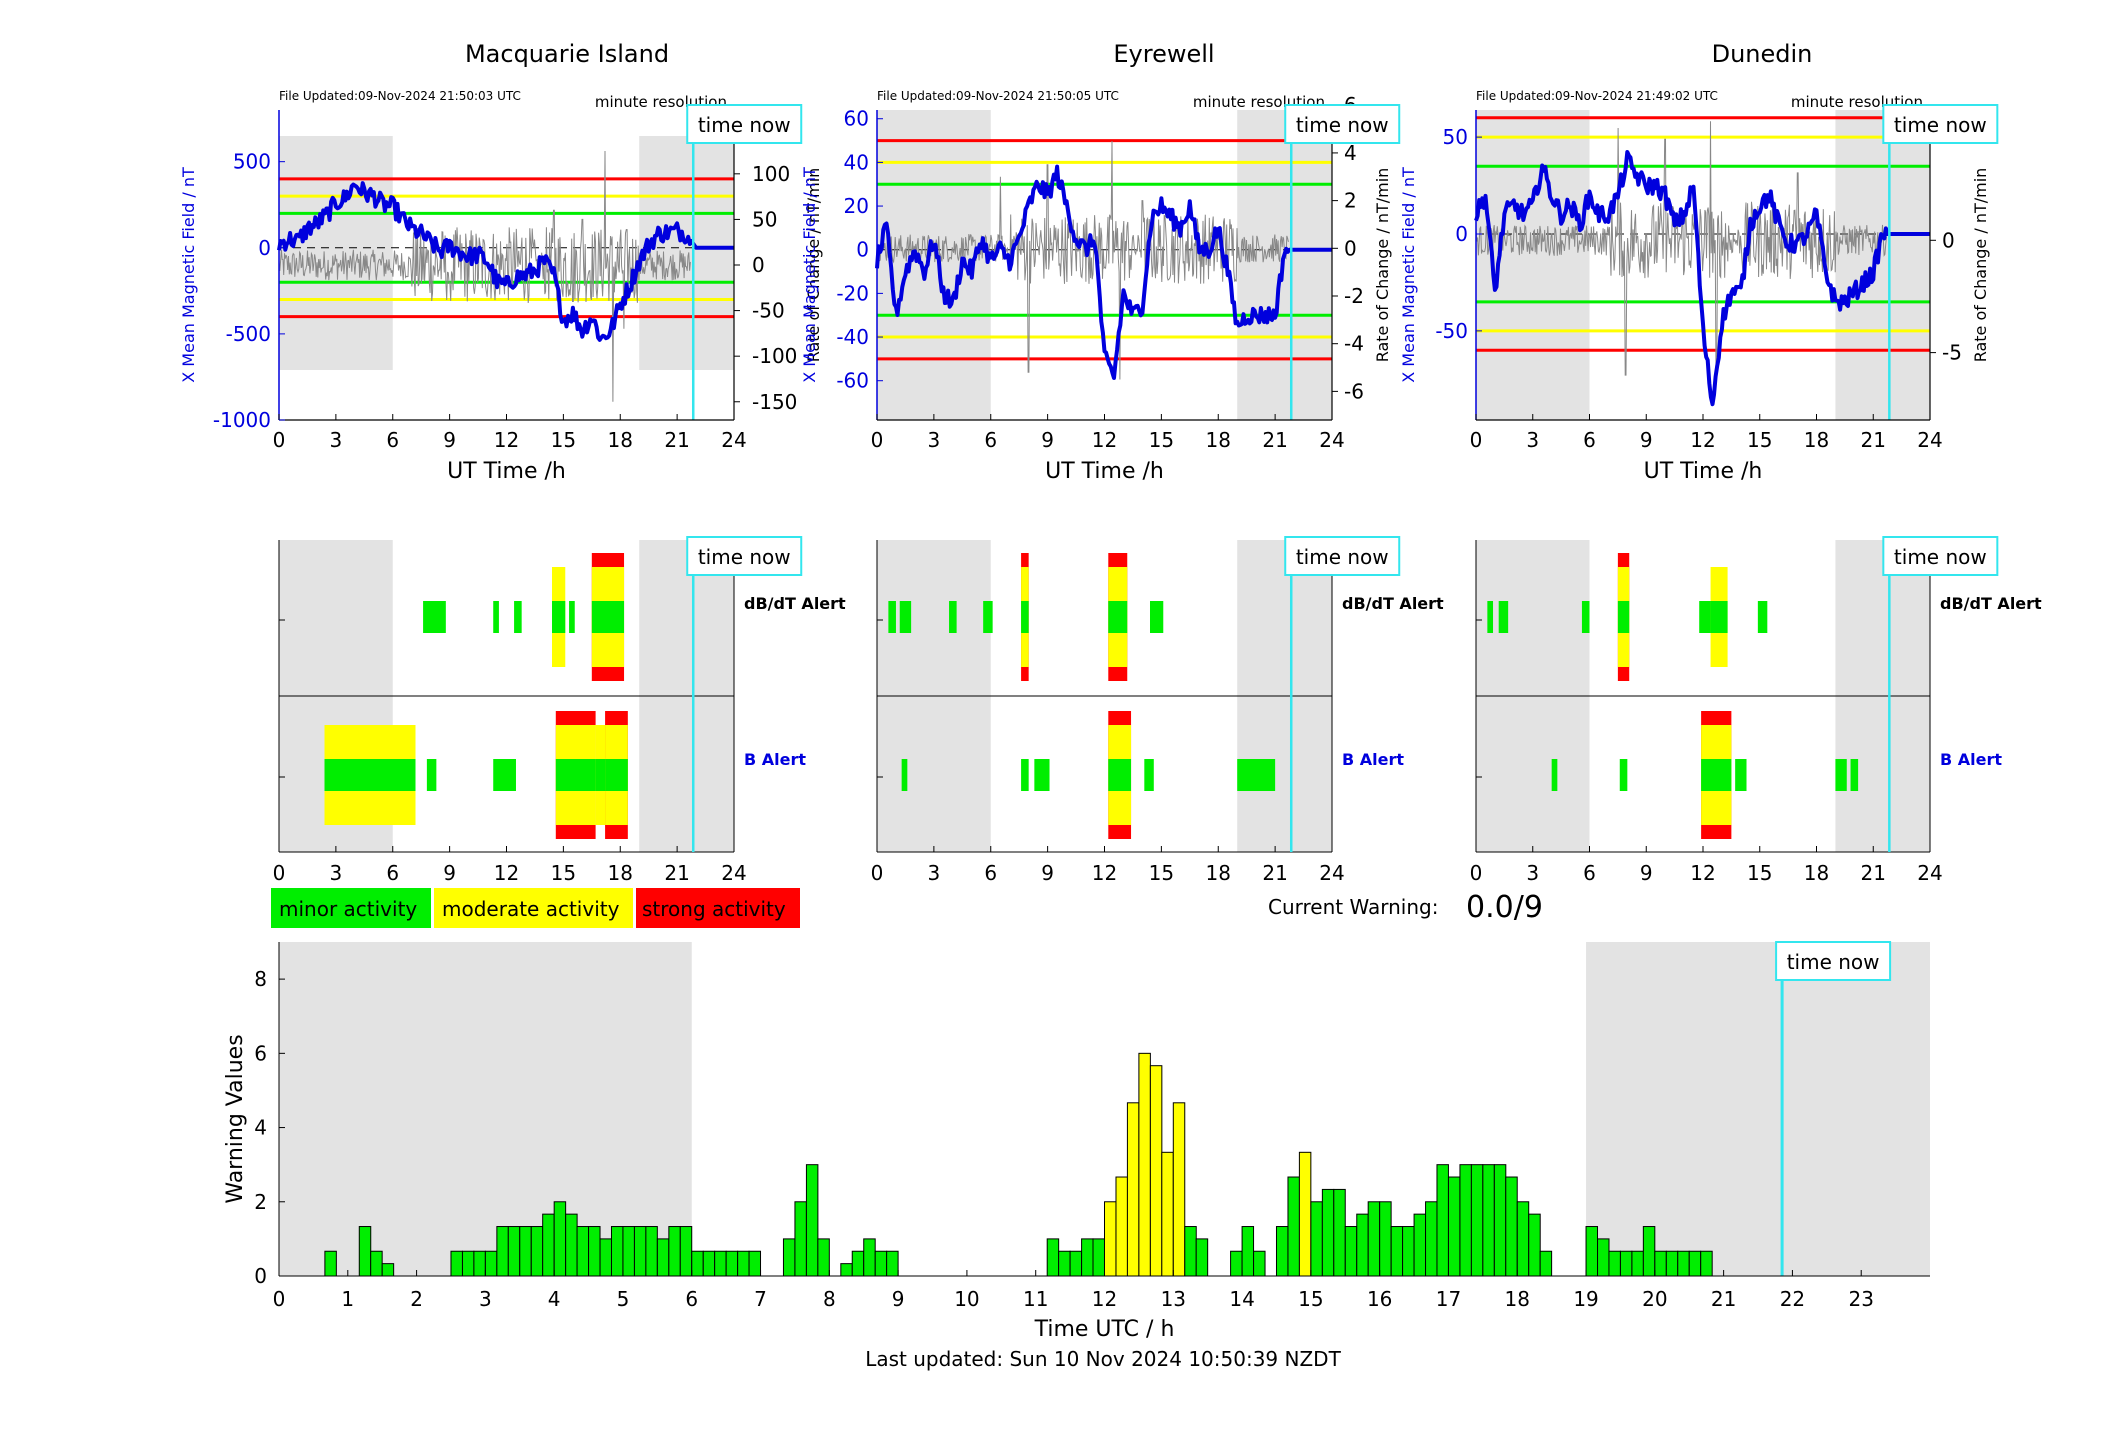 This screenshot has width=2117, height=1437. What do you see at coordinates (1451, 331) in the screenshot?
I see `y-tick-label: -50` at bounding box center [1451, 331].